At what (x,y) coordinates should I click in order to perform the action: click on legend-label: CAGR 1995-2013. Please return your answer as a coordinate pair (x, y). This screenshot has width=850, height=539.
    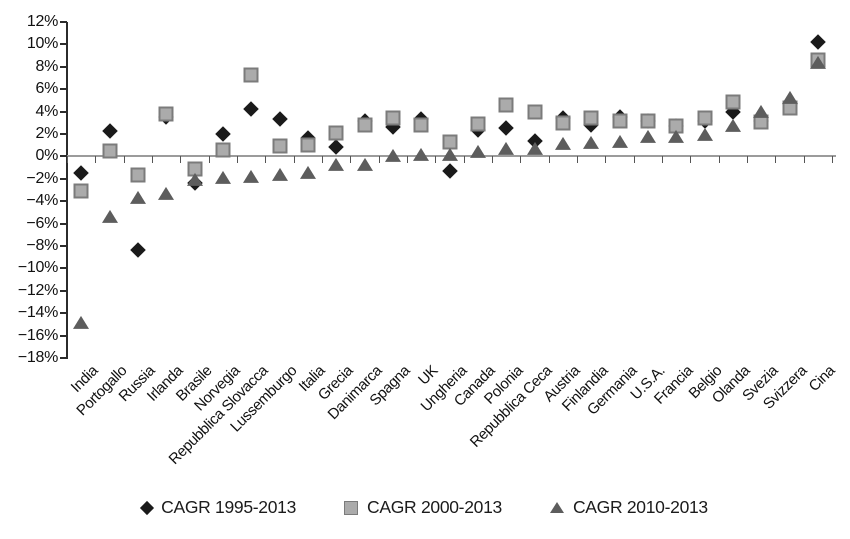
    Looking at the image, I should click on (229, 507).